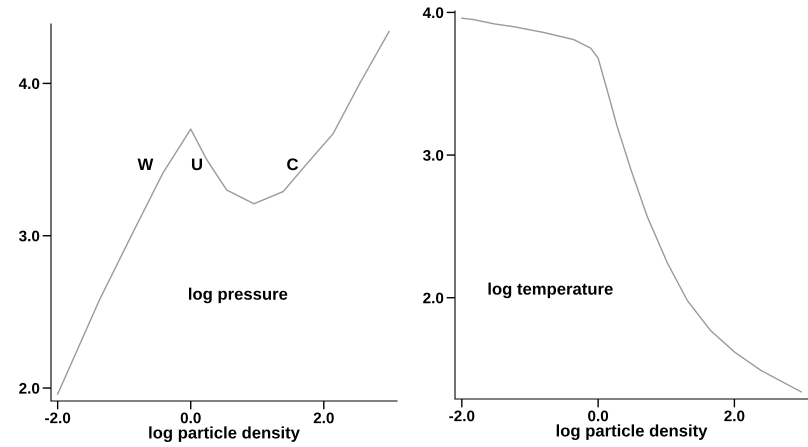  Describe the element at coordinates (292, 164) in the screenshot. I see `annotation: C` at that location.